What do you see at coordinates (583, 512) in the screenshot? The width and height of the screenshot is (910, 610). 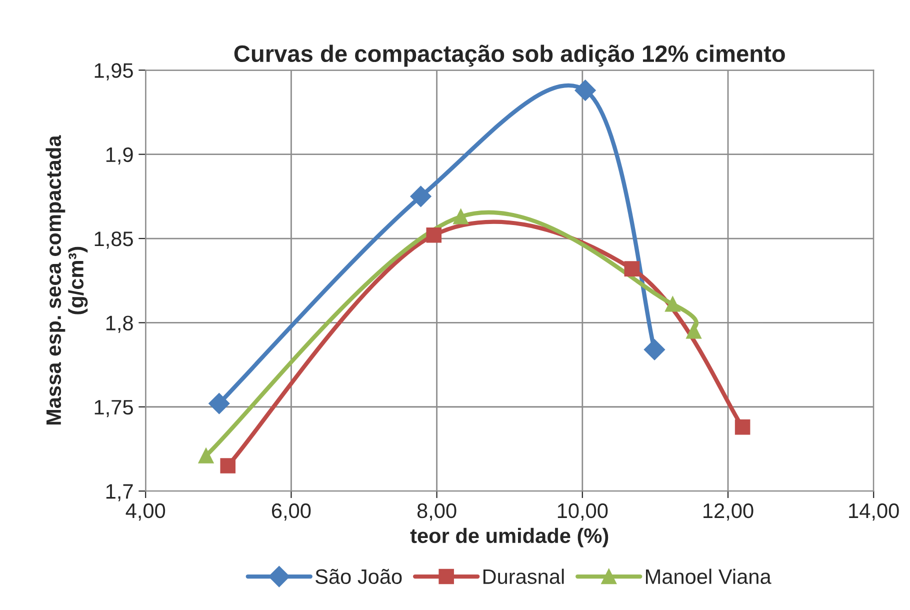 I see `x-tick-label: 10,00` at bounding box center [583, 512].